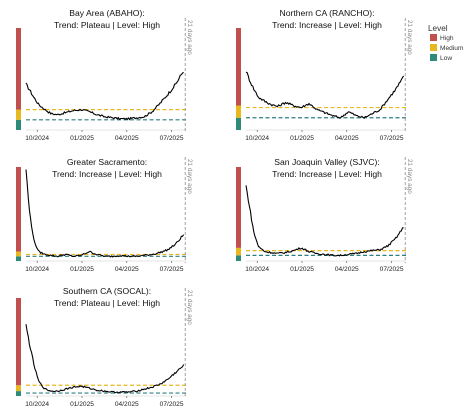 This screenshot has width=467, height=419. I want to click on legend-swatch-low, so click(433, 57).